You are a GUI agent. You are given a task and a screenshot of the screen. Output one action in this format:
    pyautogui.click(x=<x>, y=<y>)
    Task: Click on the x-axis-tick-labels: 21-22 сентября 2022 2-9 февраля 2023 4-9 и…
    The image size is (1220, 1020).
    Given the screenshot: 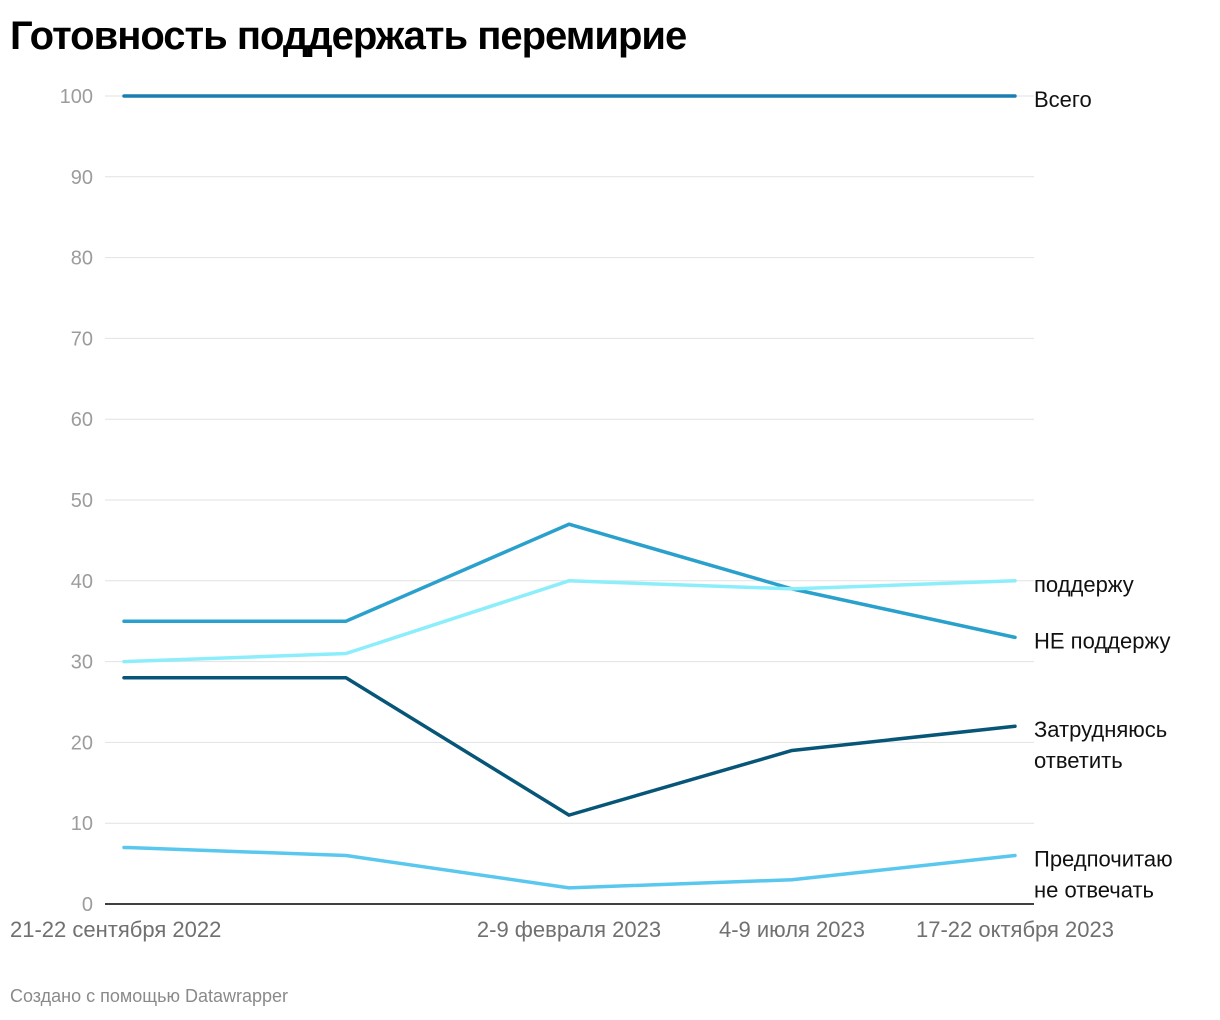 What is the action you would take?
    pyautogui.click(x=562, y=929)
    